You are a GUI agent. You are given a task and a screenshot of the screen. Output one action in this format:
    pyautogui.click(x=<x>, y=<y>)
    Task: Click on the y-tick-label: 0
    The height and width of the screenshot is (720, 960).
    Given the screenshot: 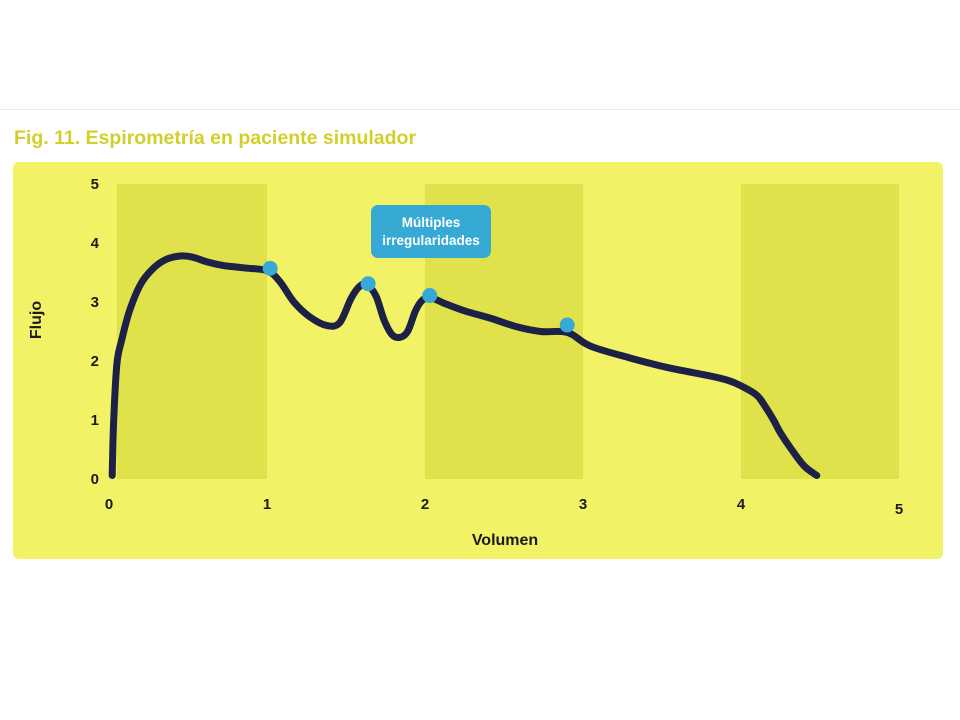 What is the action you would take?
    pyautogui.click(x=95, y=479)
    